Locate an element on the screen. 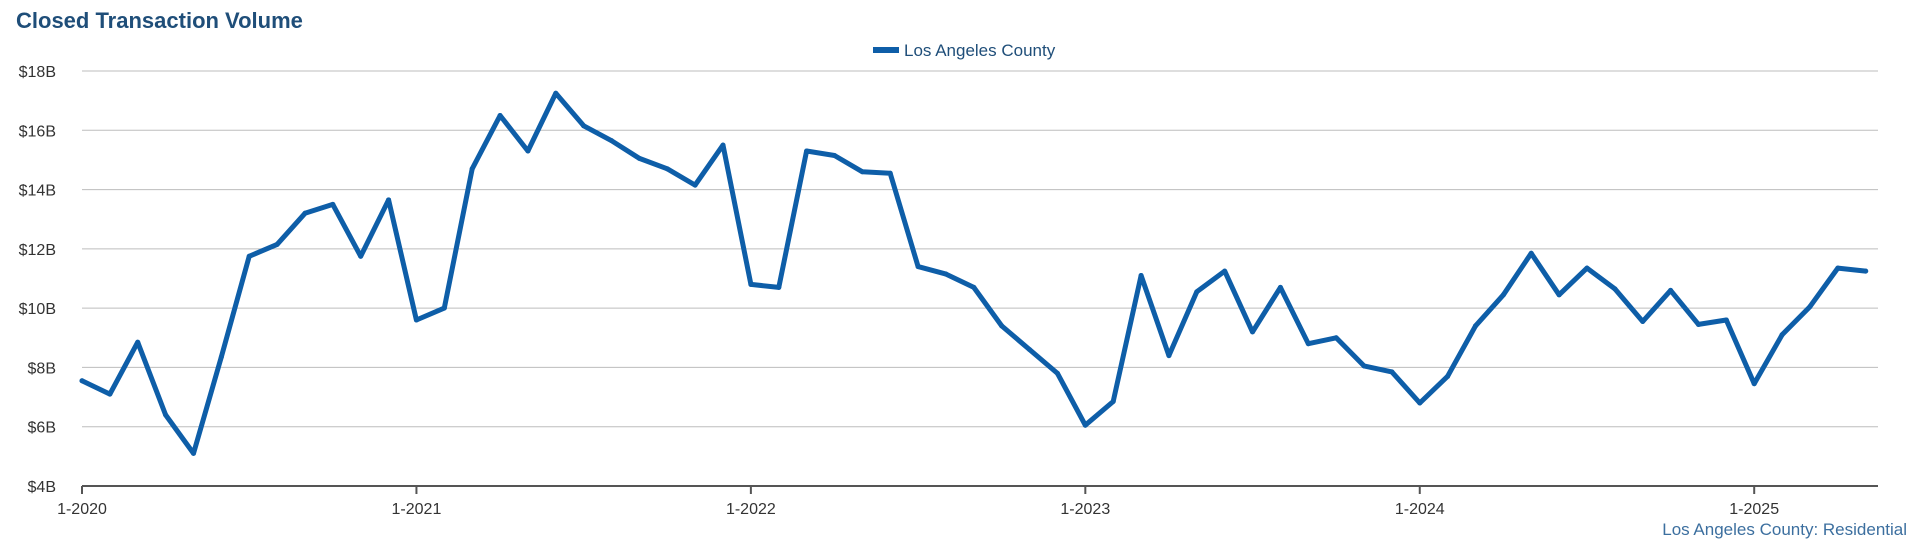  legend: Los Angeles County is located at coordinates (964, 50).